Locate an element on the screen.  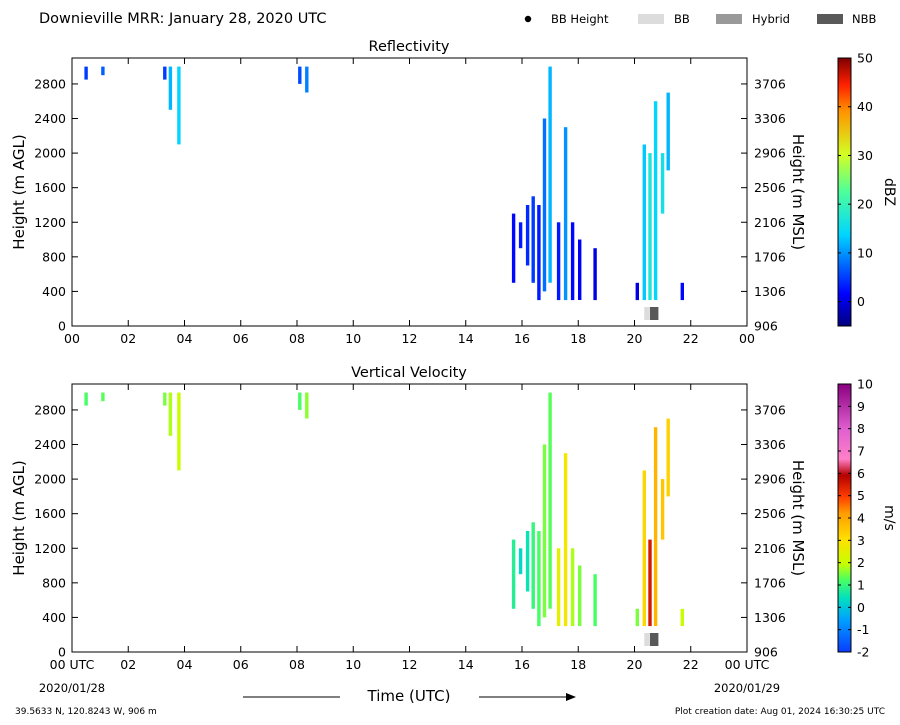
y-tick-label-right: 1306 is located at coordinates (770, 291).